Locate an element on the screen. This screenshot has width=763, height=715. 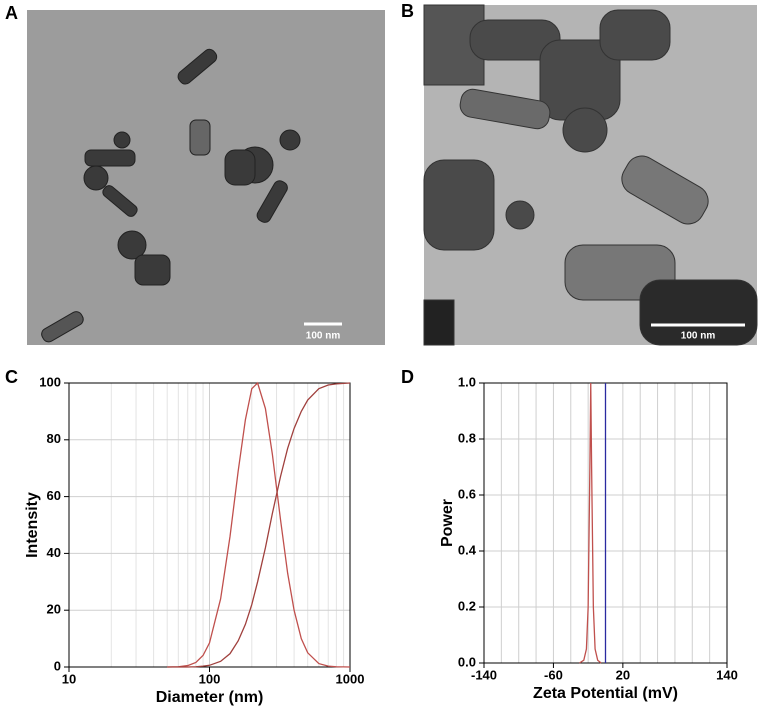
panel-label: D is located at coordinates (407, 377).